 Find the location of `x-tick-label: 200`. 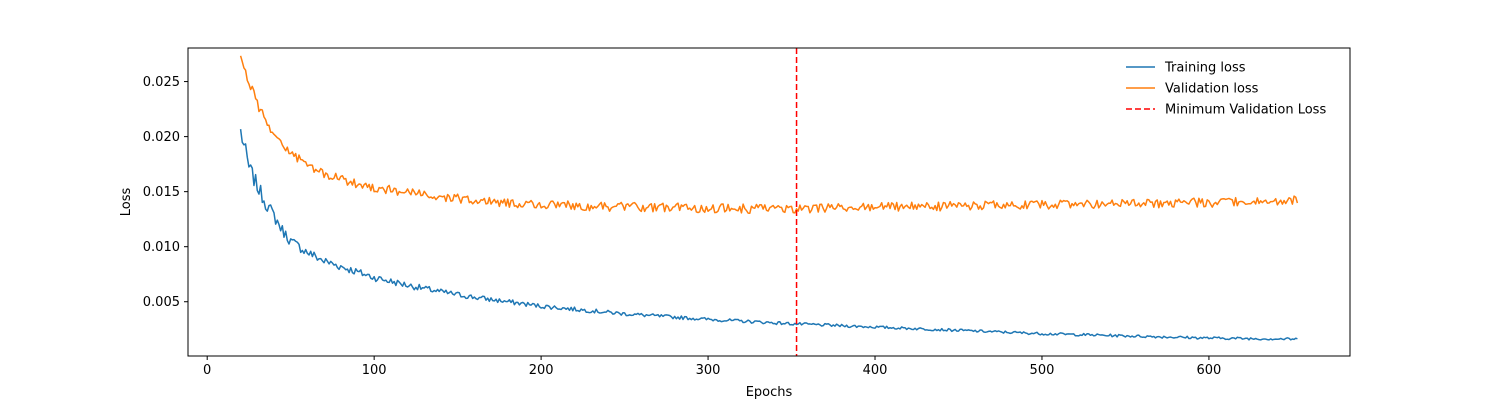

x-tick-label: 200 is located at coordinates (541, 370).